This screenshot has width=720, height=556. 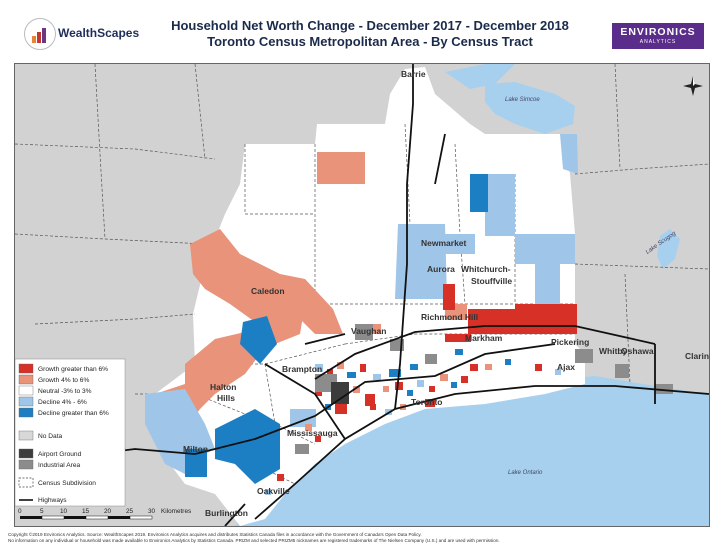 What do you see at coordinates (302, 369) in the screenshot?
I see `label-brampton: Brampton` at bounding box center [302, 369].